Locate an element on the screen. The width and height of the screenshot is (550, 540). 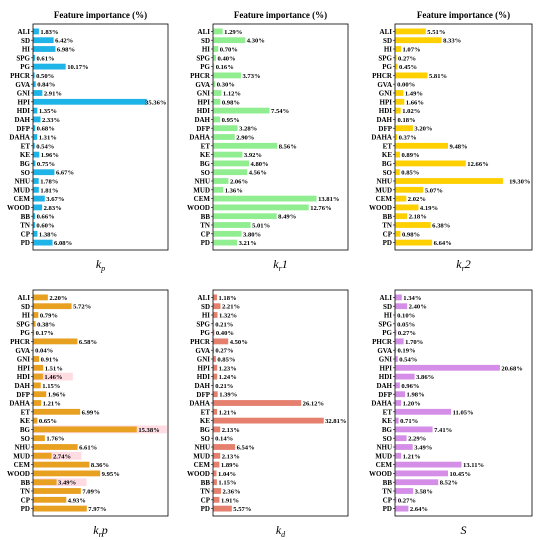
category-label: KE is located at coordinates (205, 155).